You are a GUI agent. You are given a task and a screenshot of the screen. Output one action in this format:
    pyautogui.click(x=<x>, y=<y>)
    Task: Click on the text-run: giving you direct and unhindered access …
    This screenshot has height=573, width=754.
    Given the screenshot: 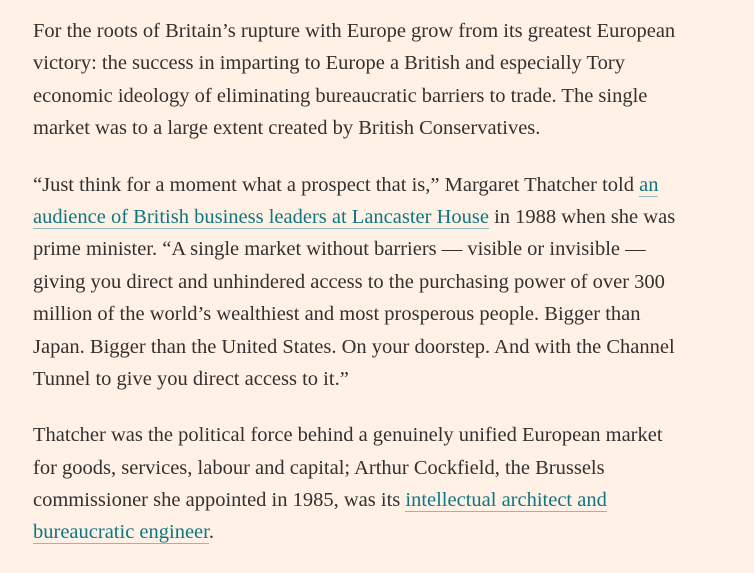 What is the action you would take?
    pyautogui.click(x=349, y=281)
    